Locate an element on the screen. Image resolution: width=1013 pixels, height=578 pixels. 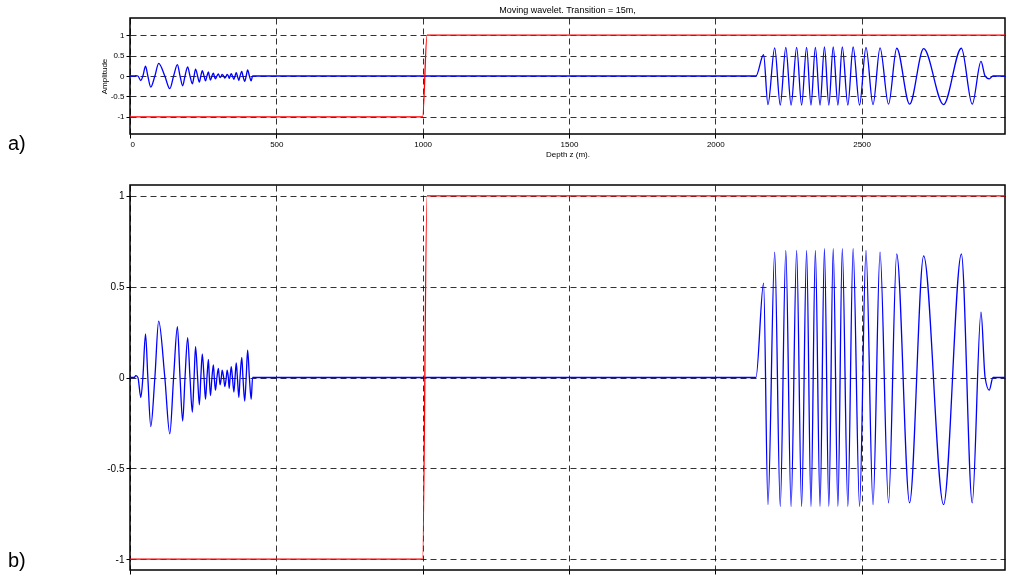
line-series is located at coordinates (567, 76).